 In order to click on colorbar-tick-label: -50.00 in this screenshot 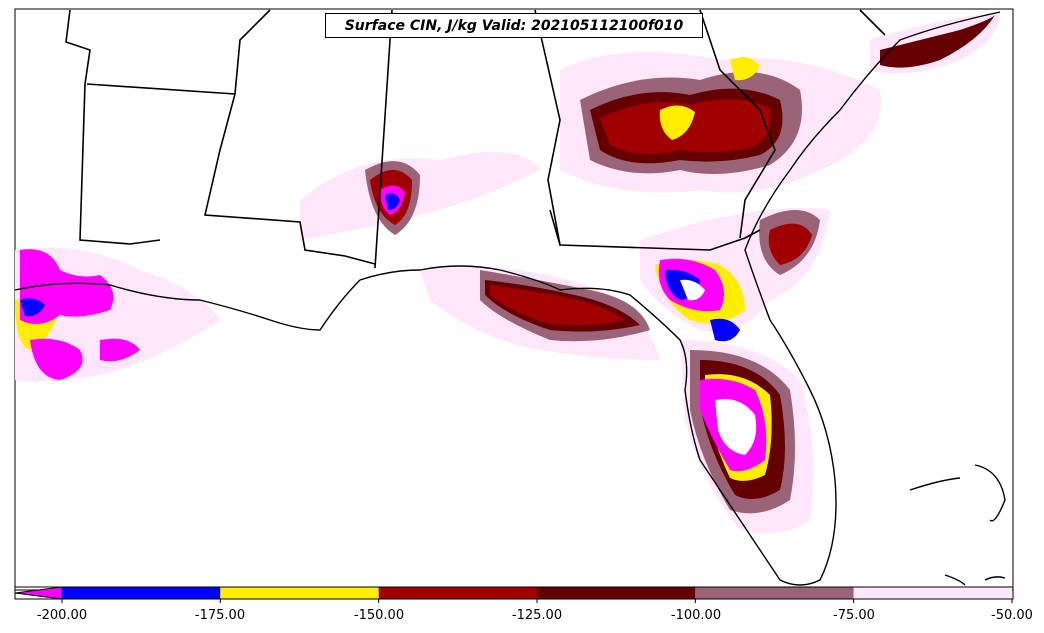, I will do `click(1012, 615)`.